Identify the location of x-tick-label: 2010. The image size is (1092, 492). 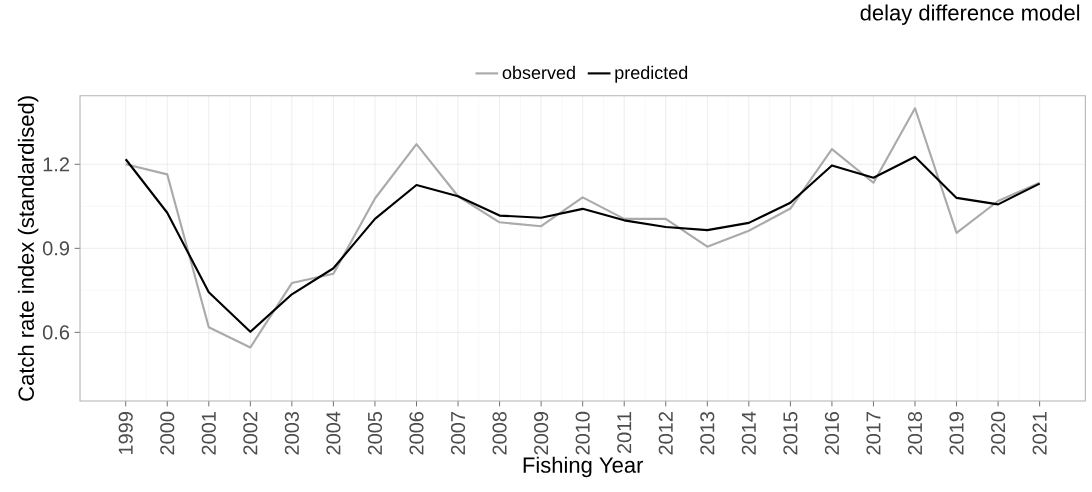
(582, 433).